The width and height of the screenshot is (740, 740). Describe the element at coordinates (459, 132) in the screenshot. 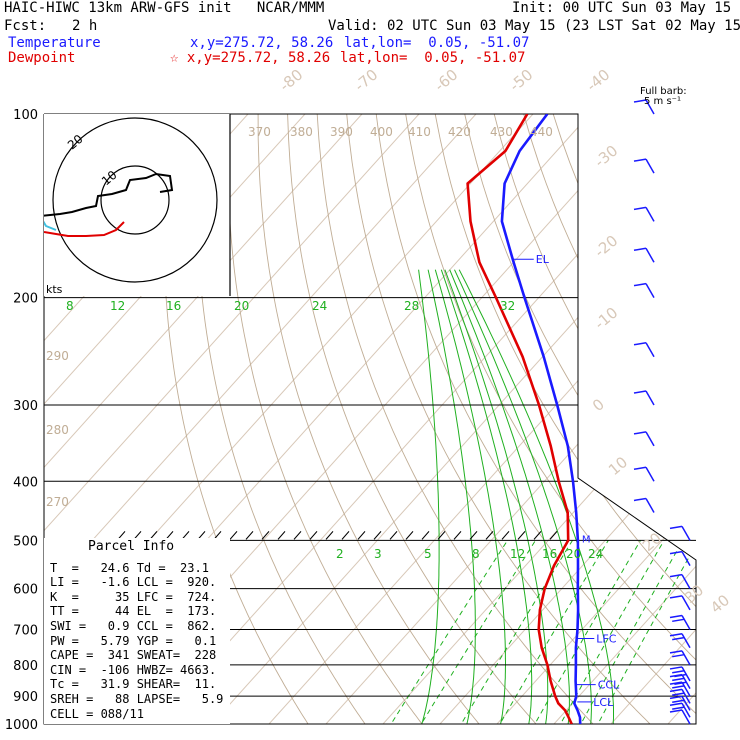

I see `theta-label: 420` at that location.